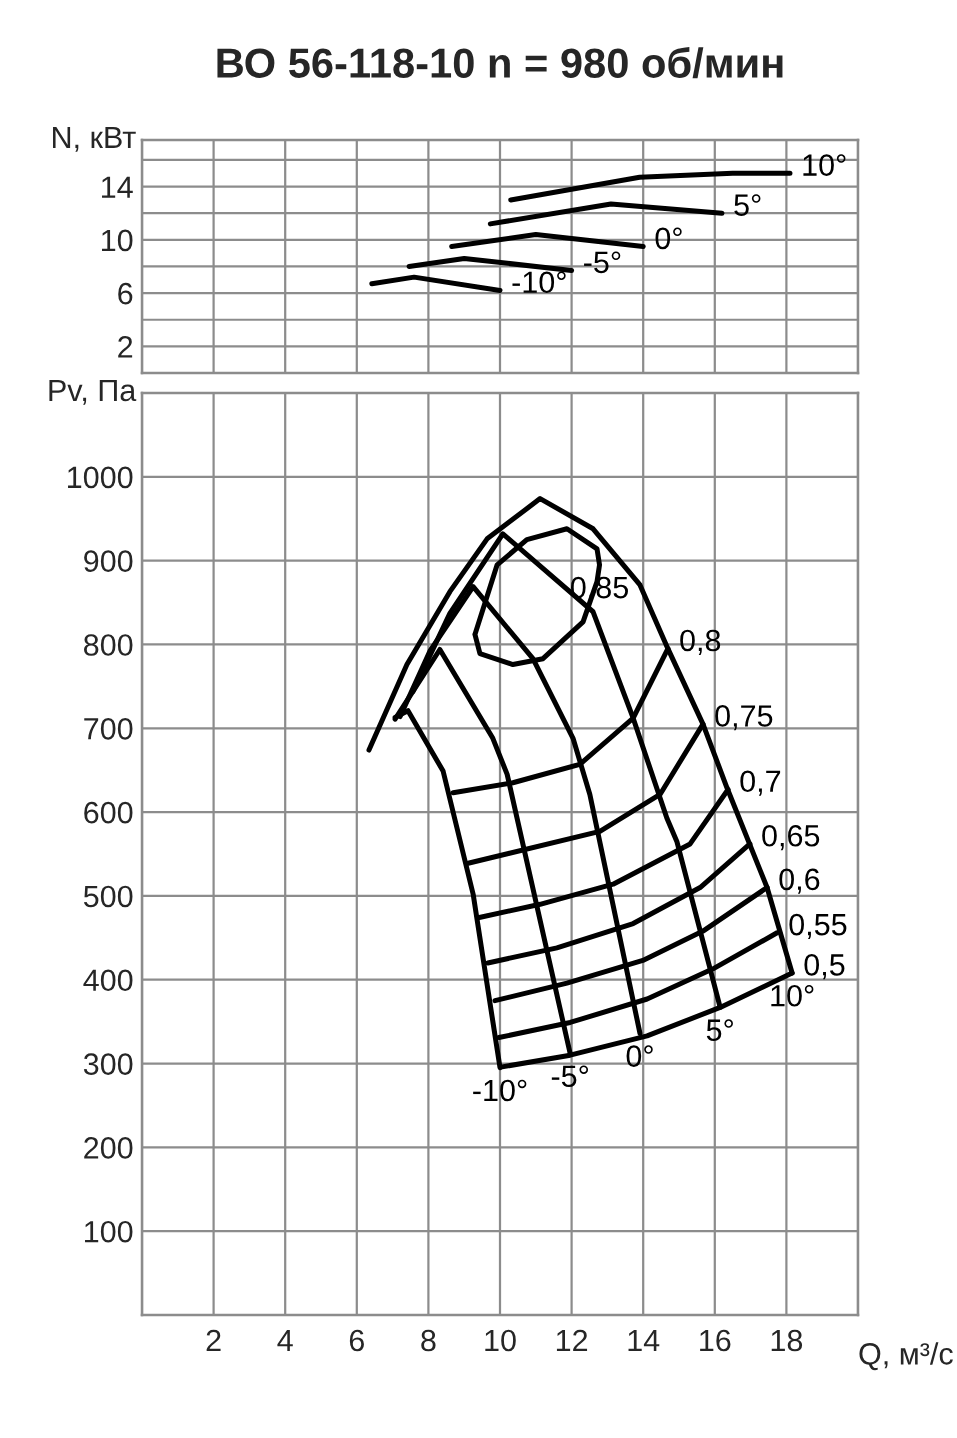 The width and height of the screenshot is (957, 1438). Describe the element at coordinates (500, 62) in the screenshot. I see `chart-title: ВО 56-118-10 n = 980 об/мин` at that location.